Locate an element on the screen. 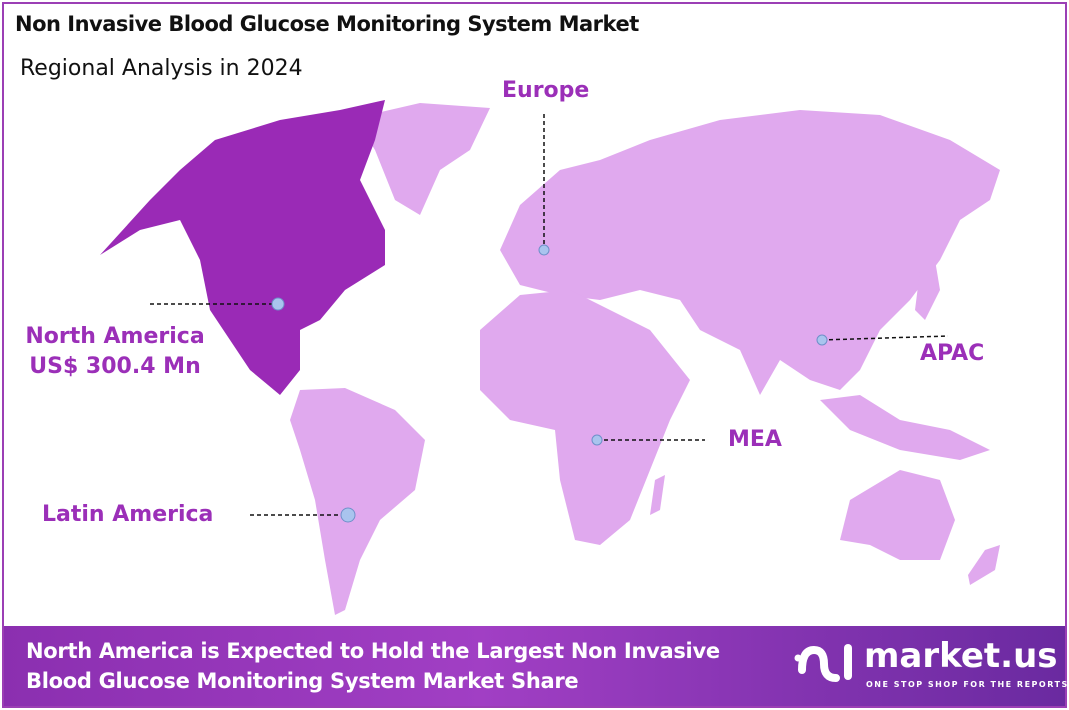 This screenshot has height=710, width=1069. north-america-marker is located at coordinates (278, 304).